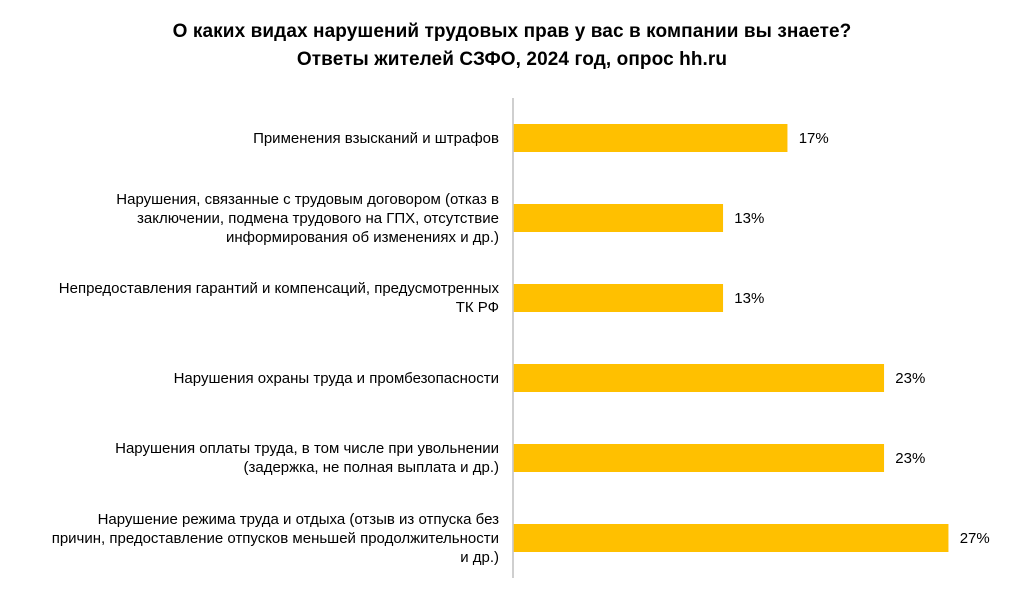 The width and height of the screenshot is (1024, 600). What do you see at coordinates (376, 138) in the screenshot?
I see `category-label-line: Применения взысканий и штрафов` at bounding box center [376, 138].